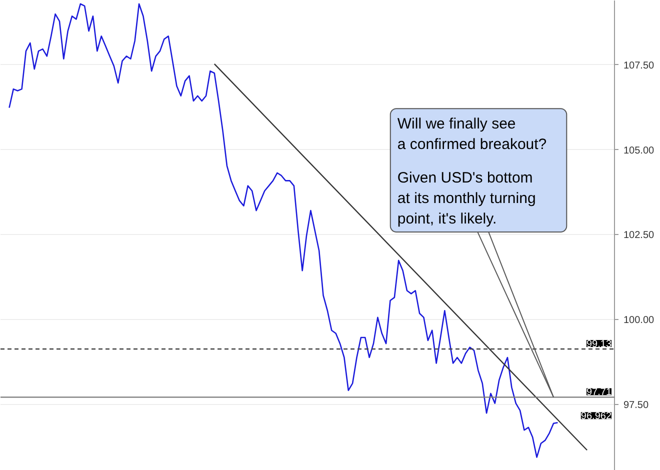 Image resolution: width=660 pixels, height=470 pixels. What do you see at coordinates (639, 236) in the screenshot?
I see `y-tick-label: 102.50` at bounding box center [639, 236].